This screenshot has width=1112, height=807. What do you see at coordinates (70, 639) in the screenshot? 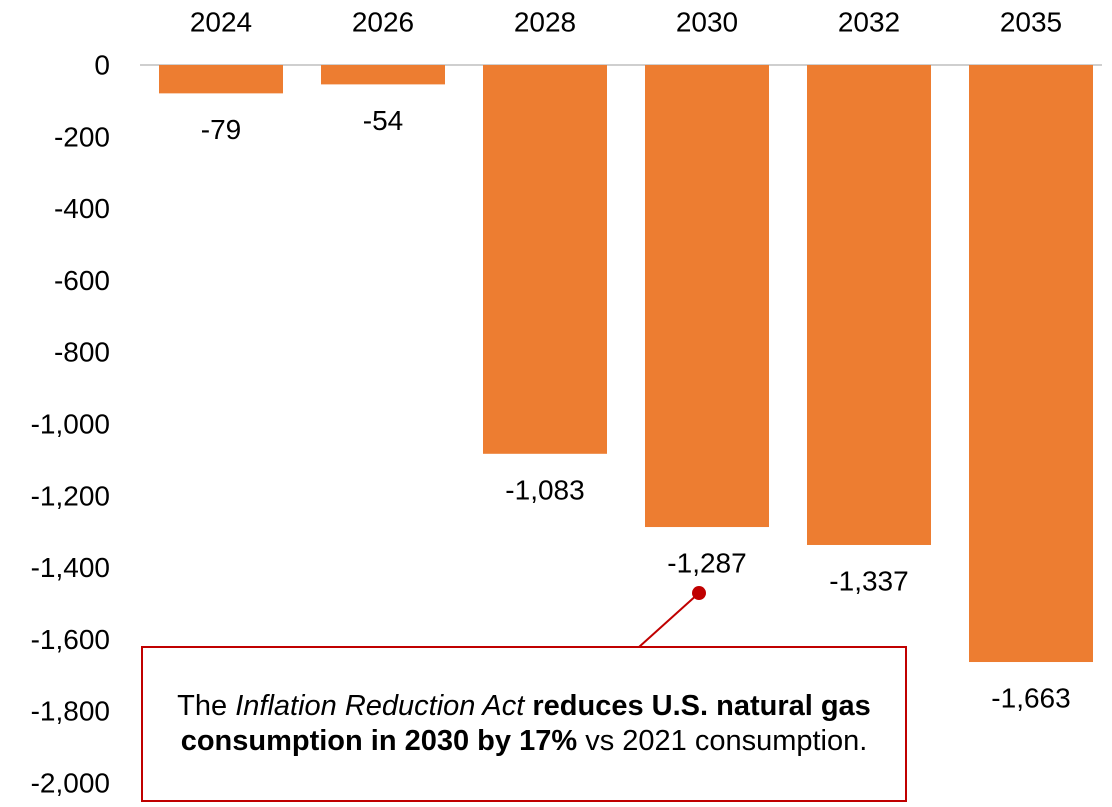
I see `y-tick-label: -1,600` at bounding box center [70, 639].